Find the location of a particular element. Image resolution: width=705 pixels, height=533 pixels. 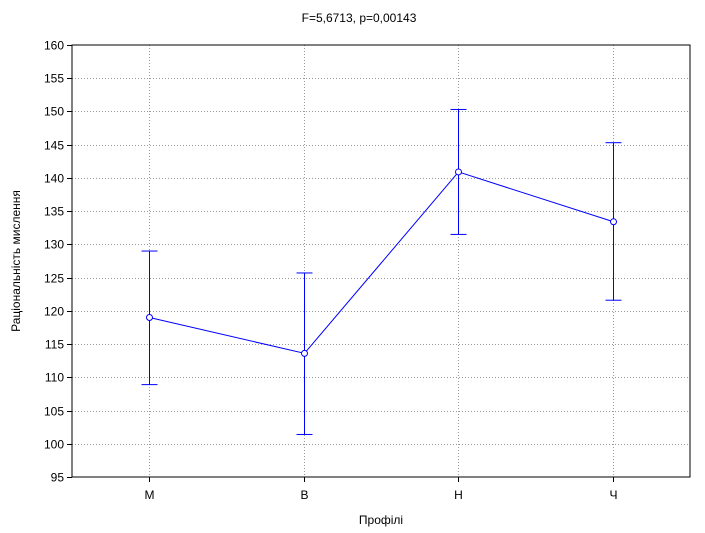

y-tick-label: 110 is located at coordinates (54, 378).